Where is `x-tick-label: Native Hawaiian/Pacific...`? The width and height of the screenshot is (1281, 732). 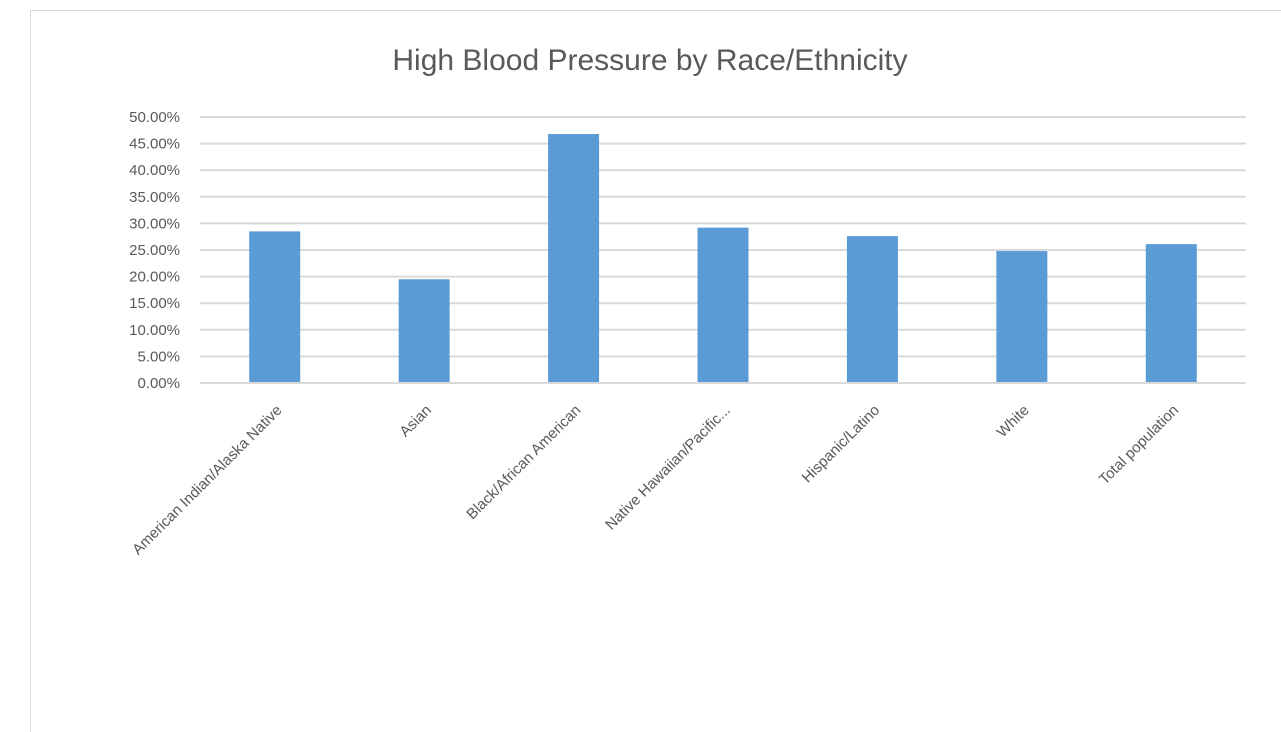 x-tick-label: Native Hawaiian/Pacific... is located at coordinates (668, 468).